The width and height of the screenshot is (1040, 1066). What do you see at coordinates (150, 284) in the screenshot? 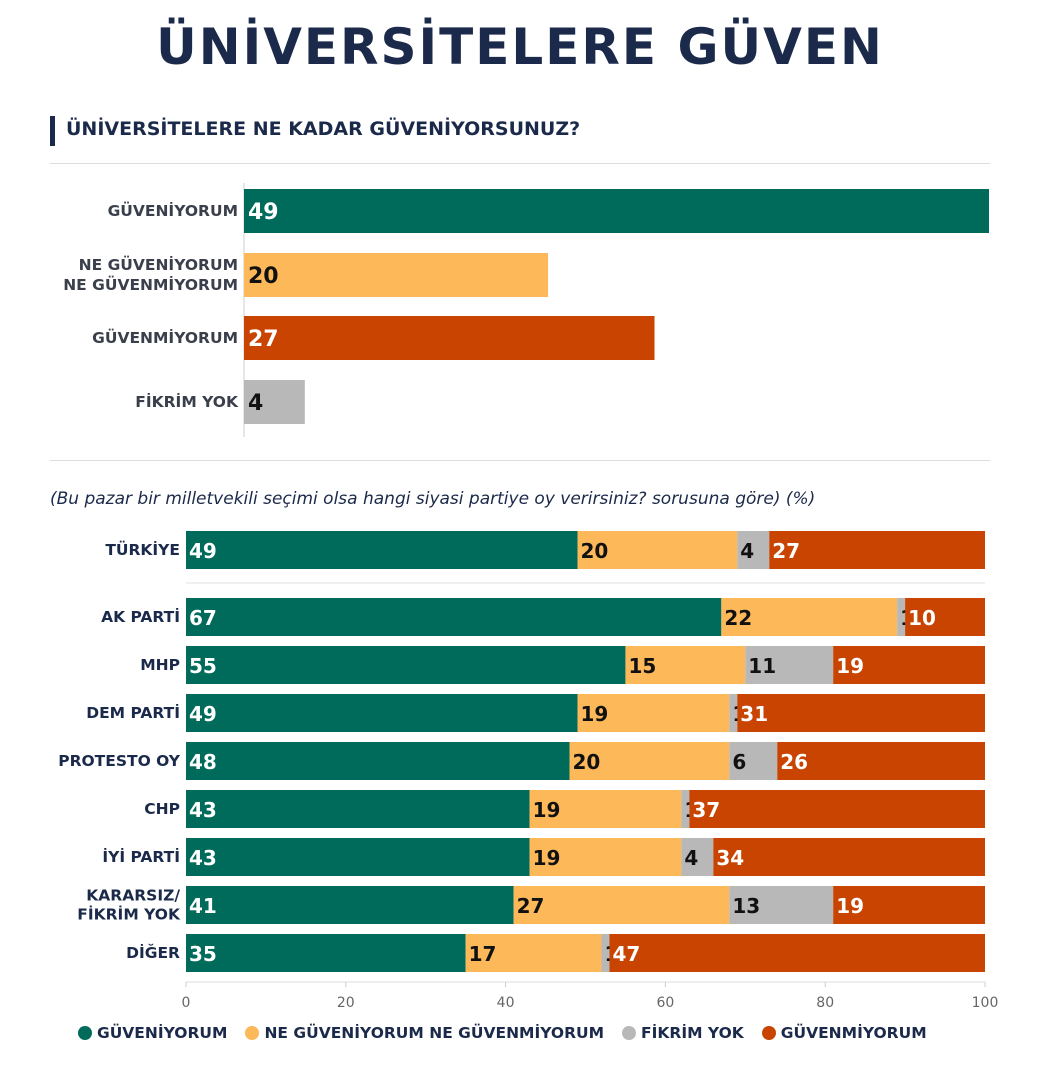
I see `category-label-ne-guveniyorum-ne-guvenmiyorum: NE GÜVENMİYORUM` at bounding box center [150, 284].